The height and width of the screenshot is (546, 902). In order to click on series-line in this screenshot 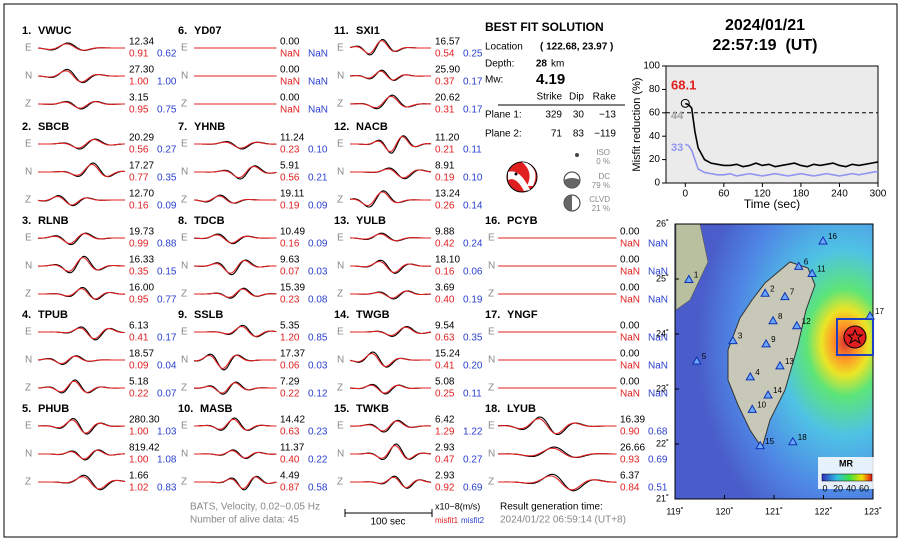, I will do `click(781, 160)`.